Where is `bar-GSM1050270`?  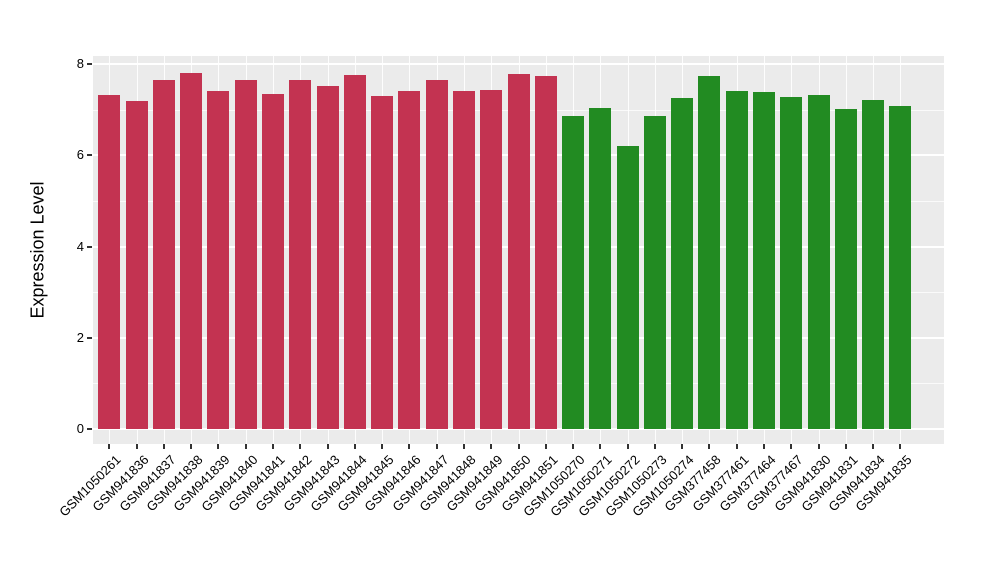
bar-GSM1050270 is located at coordinates (573, 272).